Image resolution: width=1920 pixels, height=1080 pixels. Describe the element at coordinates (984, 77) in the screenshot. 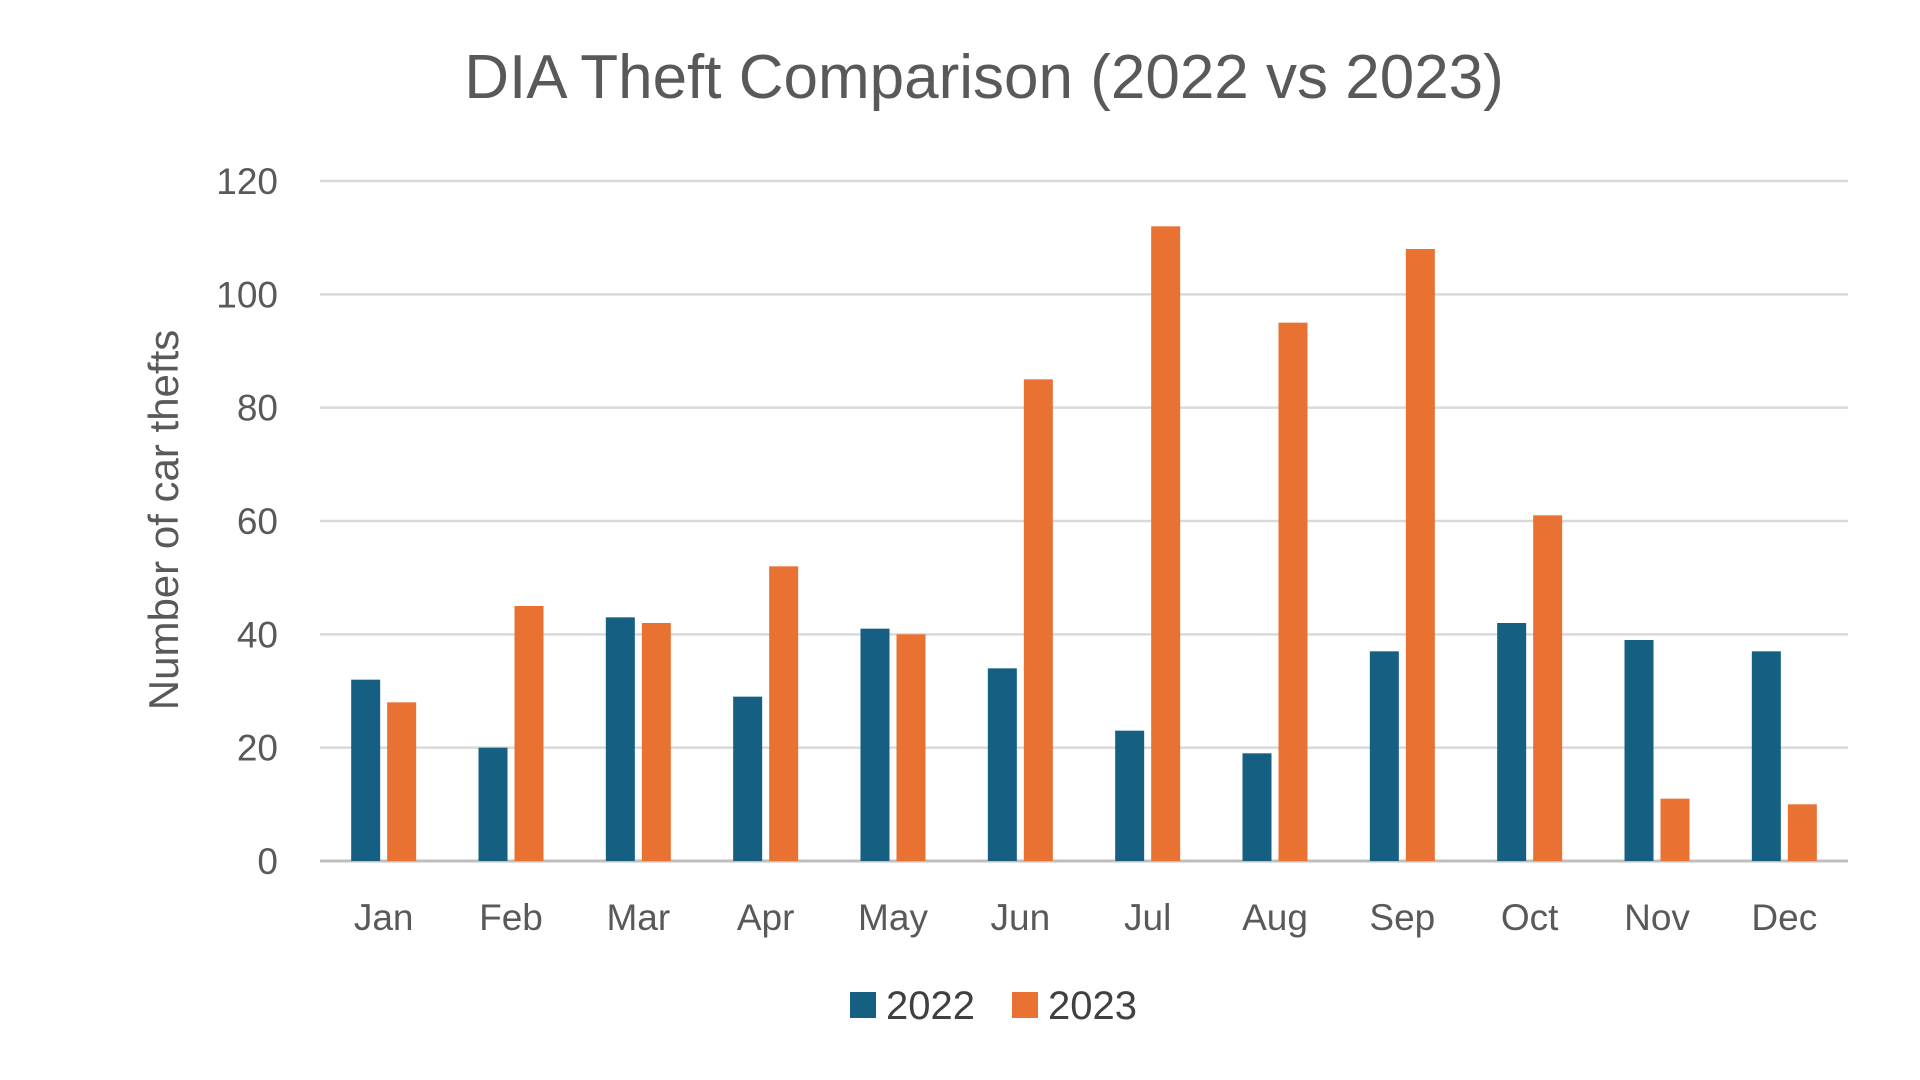

I see `chart-title: DIA Theft Comparison (2022 vs 2023)` at that location.